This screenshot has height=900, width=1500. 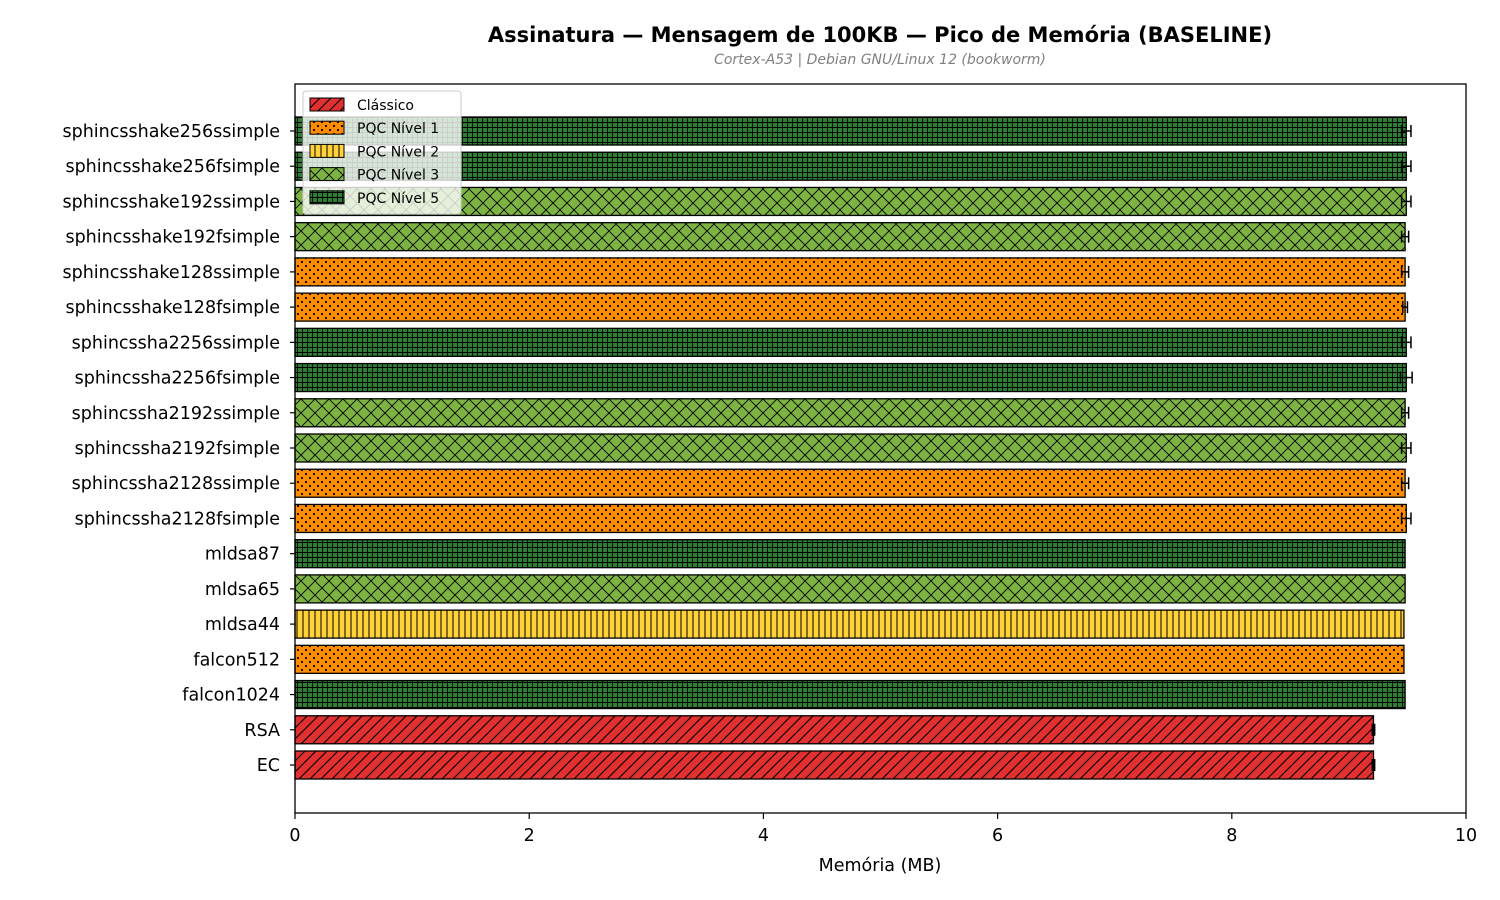 I want to click on legend-item-2: PQC Nível 2, so click(x=374, y=151).